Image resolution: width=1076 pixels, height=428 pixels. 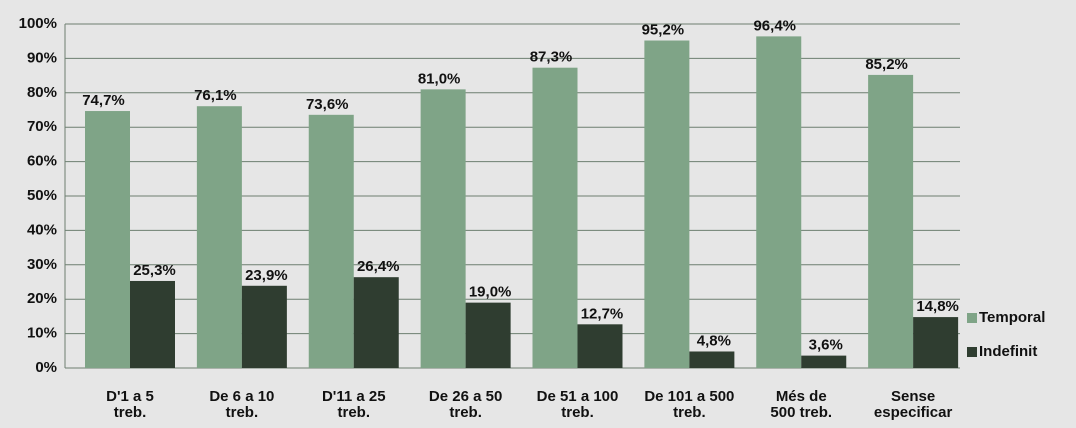 What do you see at coordinates (242, 404) in the screenshot?
I see `x-tick-label: De 6 a 10 treb.` at bounding box center [242, 404].